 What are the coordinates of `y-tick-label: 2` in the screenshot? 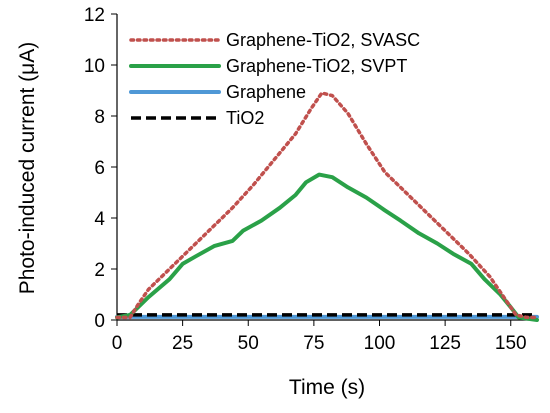 It's located at (99, 270).